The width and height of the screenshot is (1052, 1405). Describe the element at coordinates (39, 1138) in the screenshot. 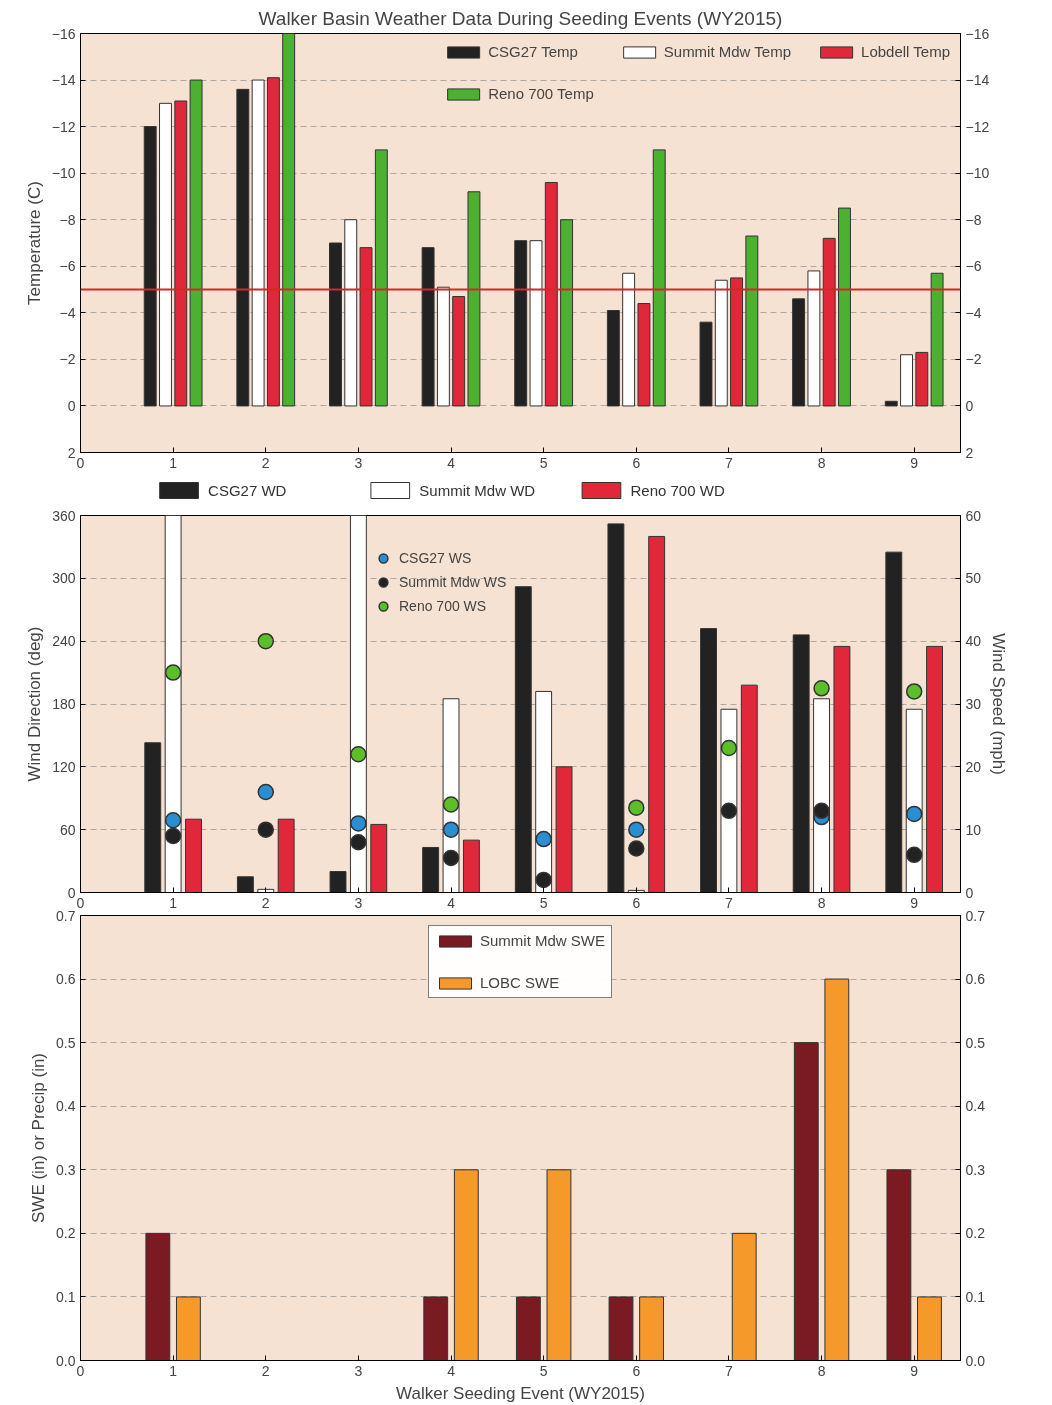

I see `y-axis-title: SWE (in) or Precip (in)` at that location.